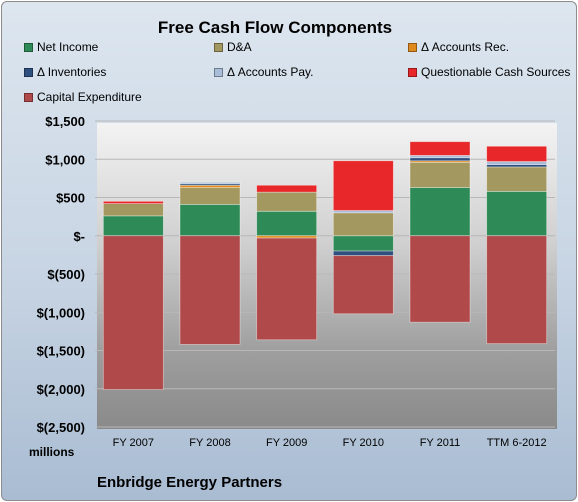  What do you see at coordinates (517, 443) in the screenshot?
I see `x-tick-label: TTM 6-2012` at bounding box center [517, 443].